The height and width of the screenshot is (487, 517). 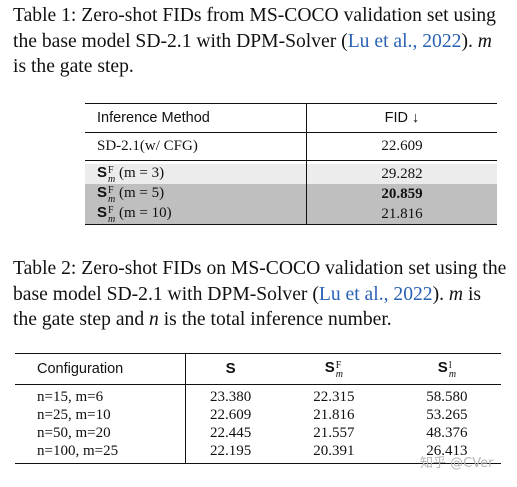 I want to click on caption2-text-2: )., so click(x=440, y=294).